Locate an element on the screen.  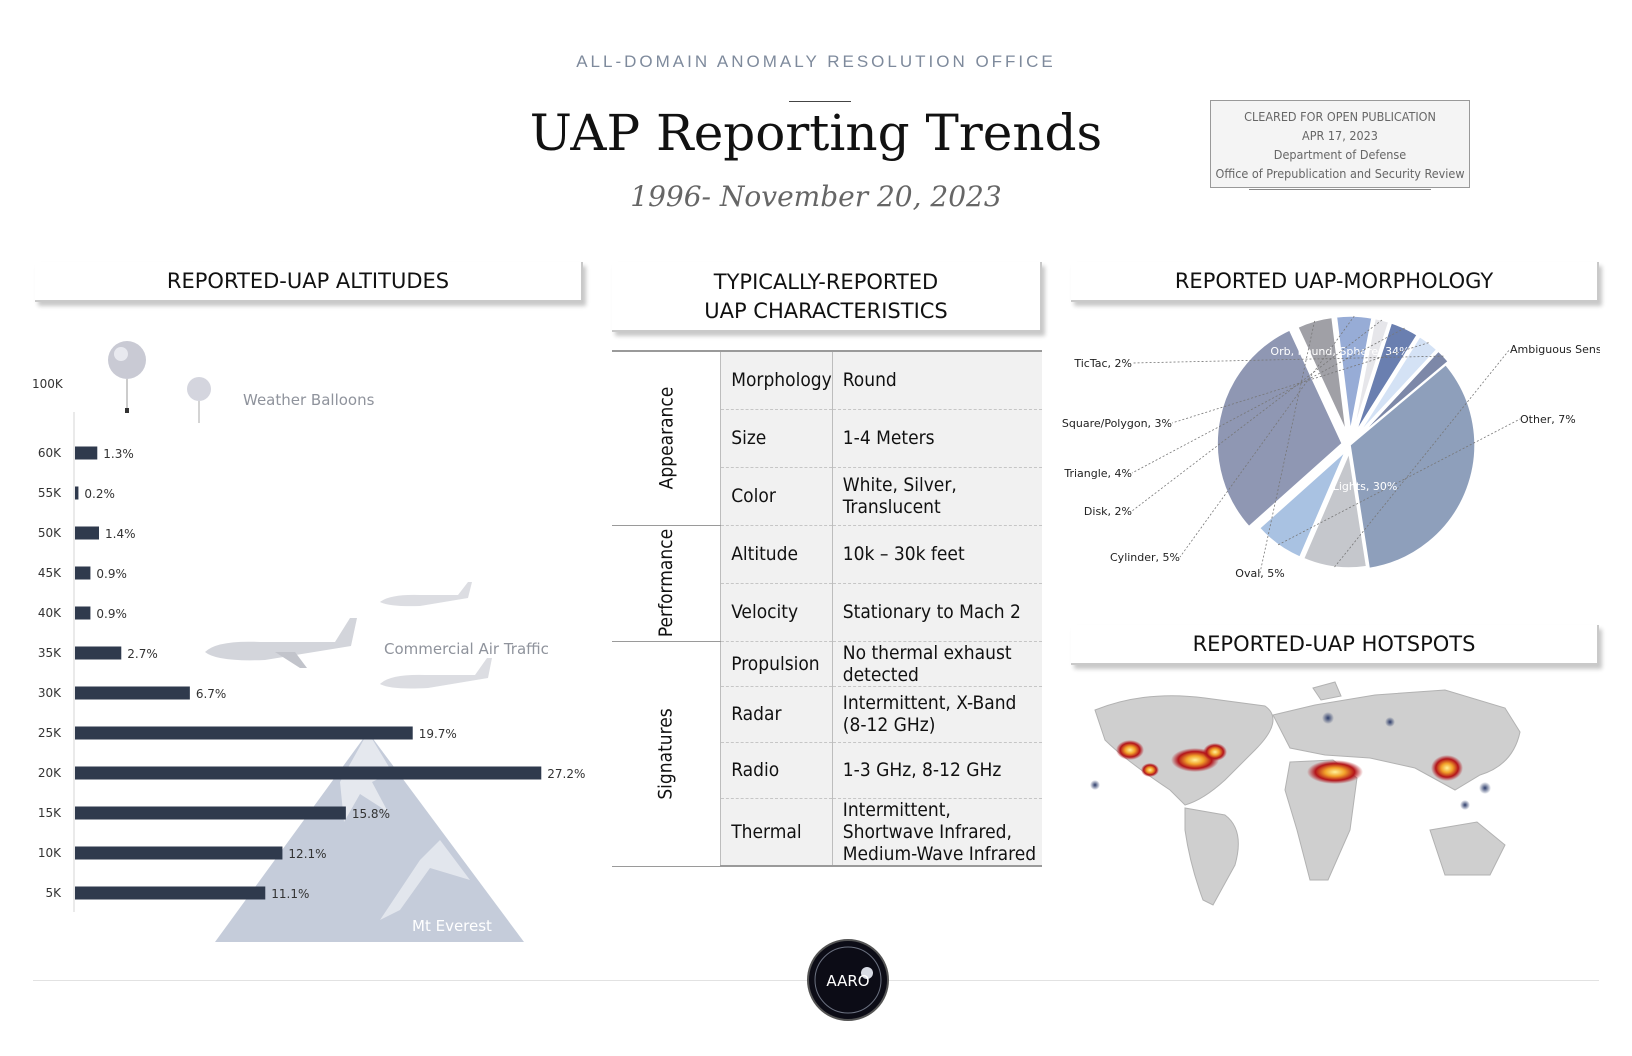
altitude-tick-label: 60K is located at coordinates (50, 453).